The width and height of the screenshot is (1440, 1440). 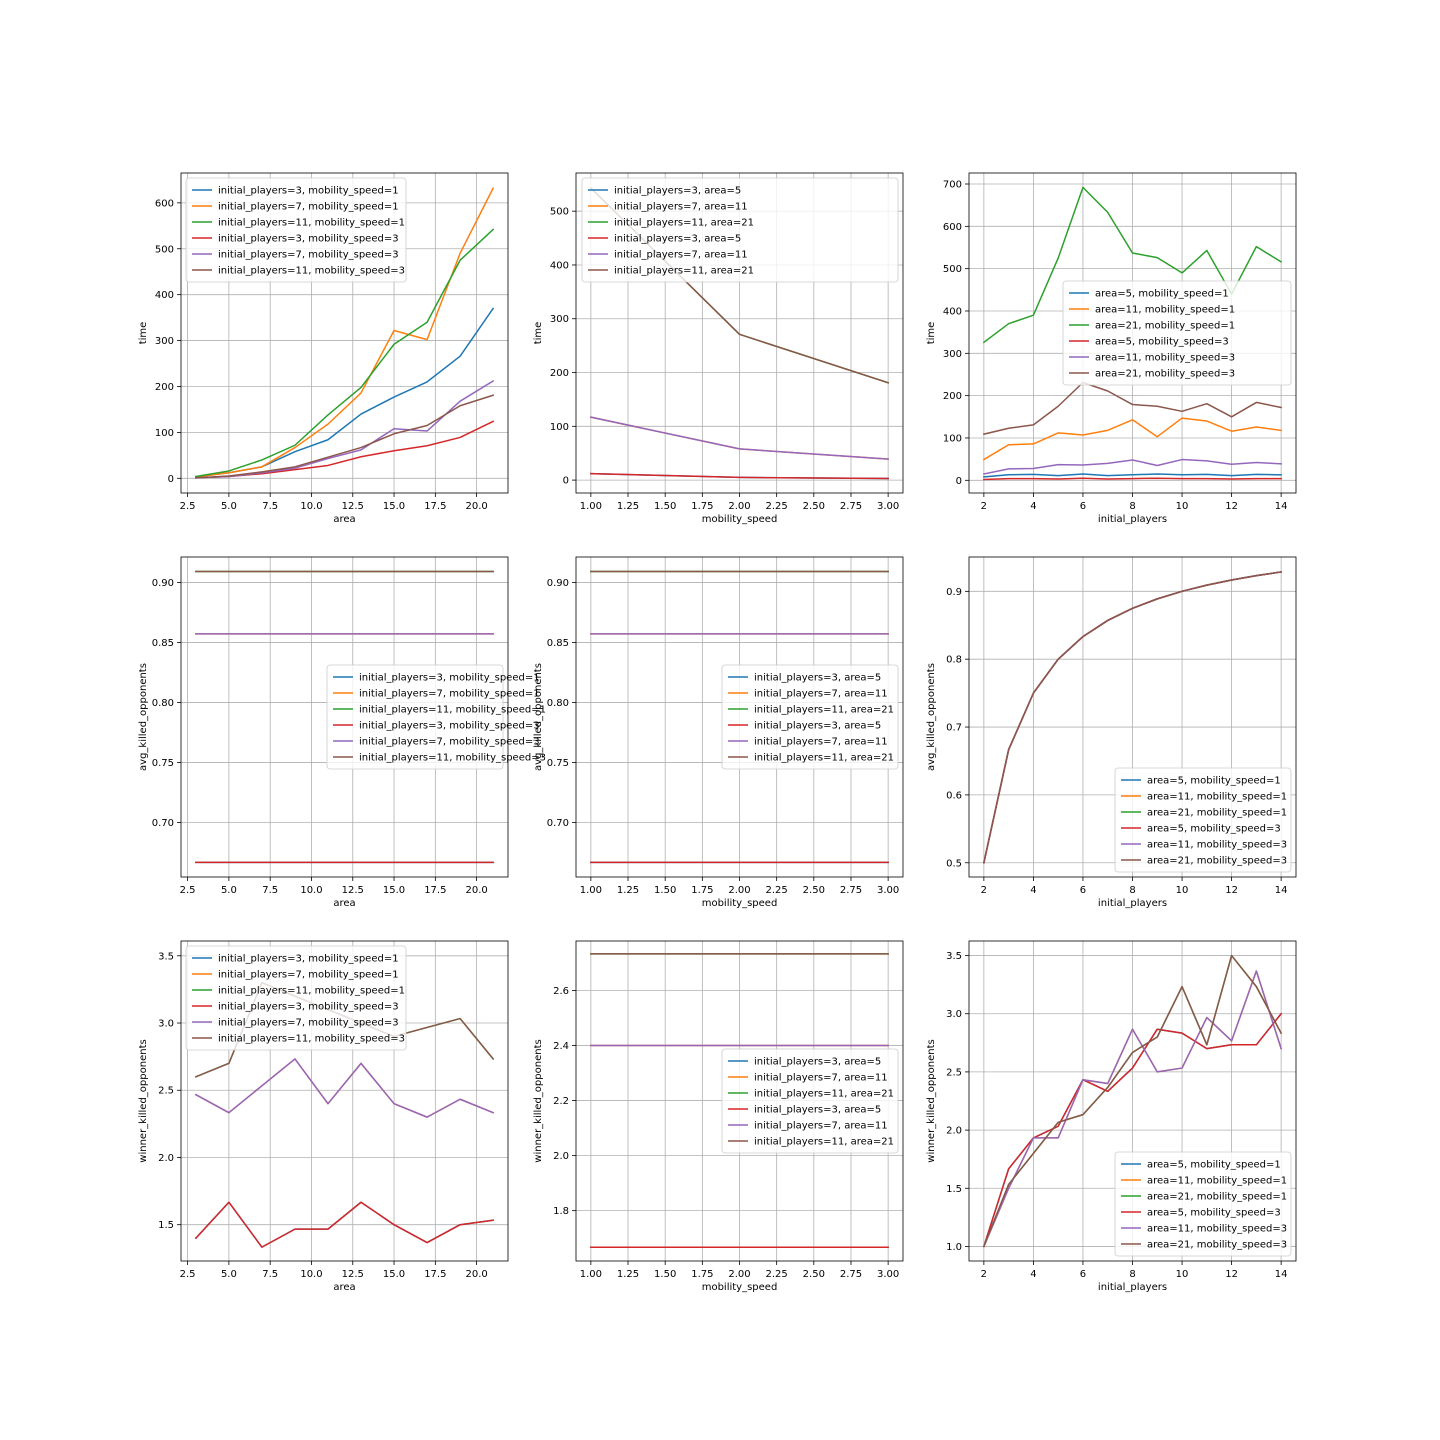 I want to click on x-axis: 2 4 6 8 10 12 14, so click(x=1134, y=886).